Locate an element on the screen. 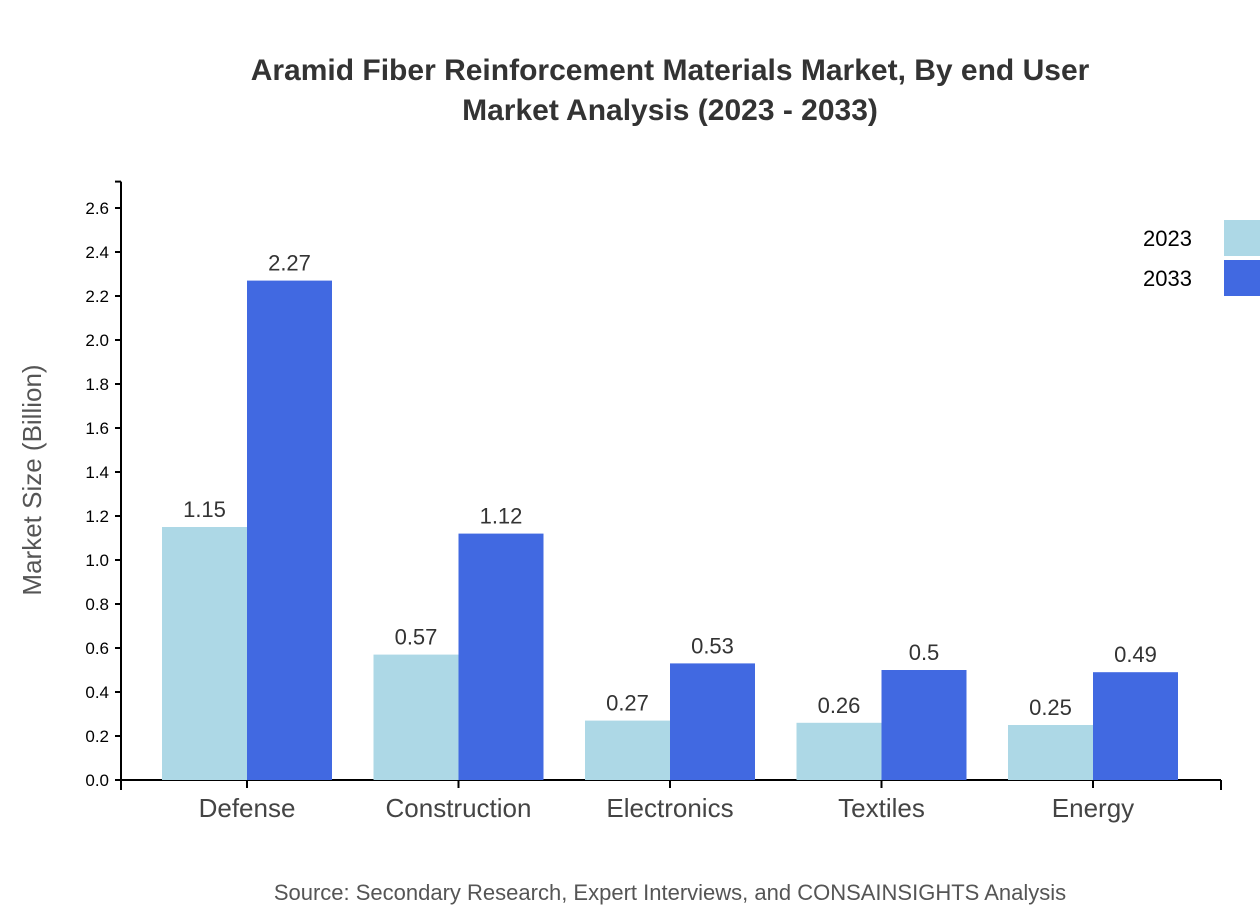 Image resolution: width=1260 pixels, height=920 pixels. data-label: 1.15 is located at coordinates (204, 509).